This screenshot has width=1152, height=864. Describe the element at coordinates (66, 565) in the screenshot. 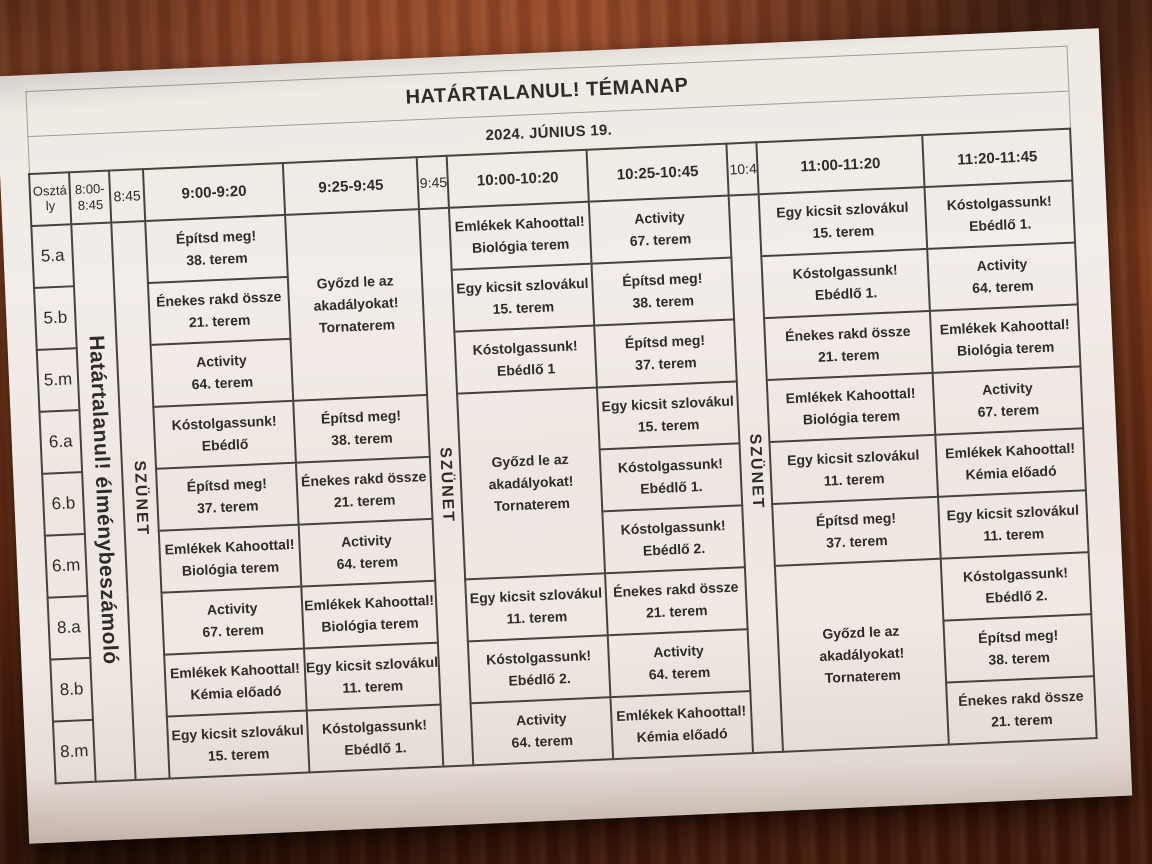

I see `class-label: 6.m` at that location.